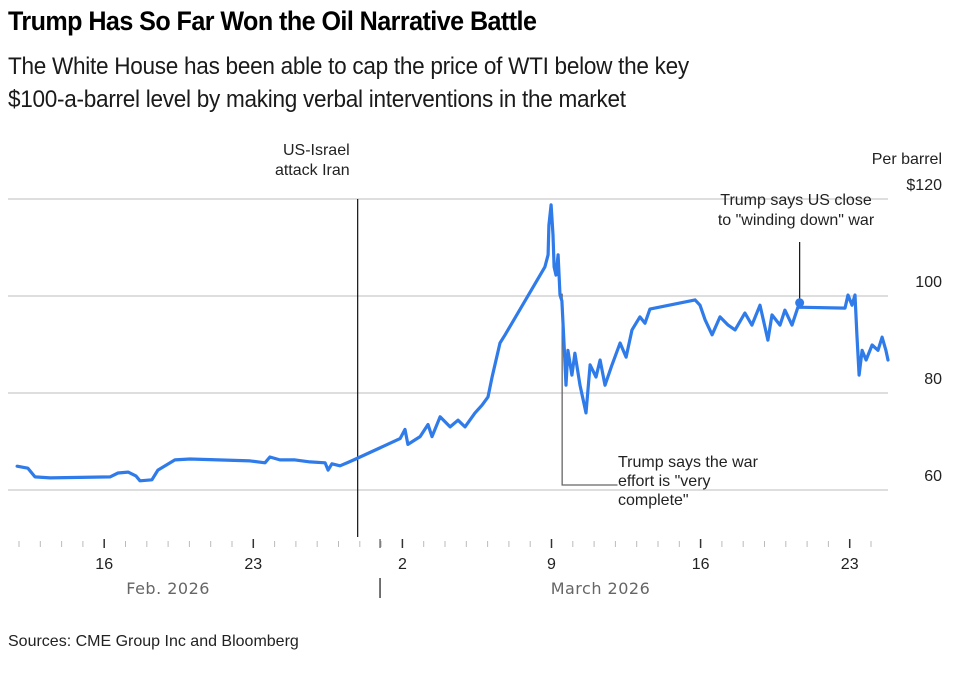  Describe the element at coordinates (924, 185) in the screenshot. I see `y-tick-label: $120` at that location.